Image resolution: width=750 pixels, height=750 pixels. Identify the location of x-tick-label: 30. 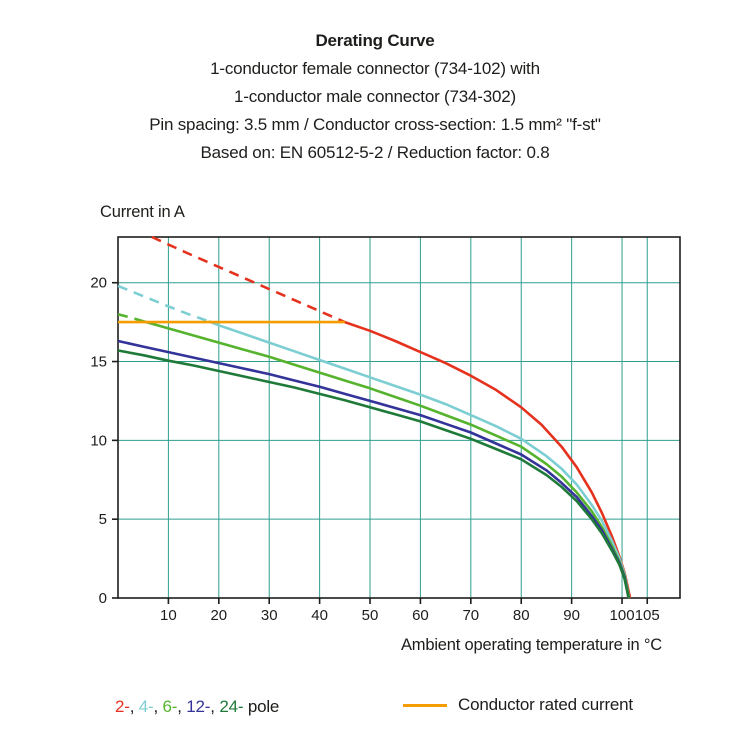
(269, 615).